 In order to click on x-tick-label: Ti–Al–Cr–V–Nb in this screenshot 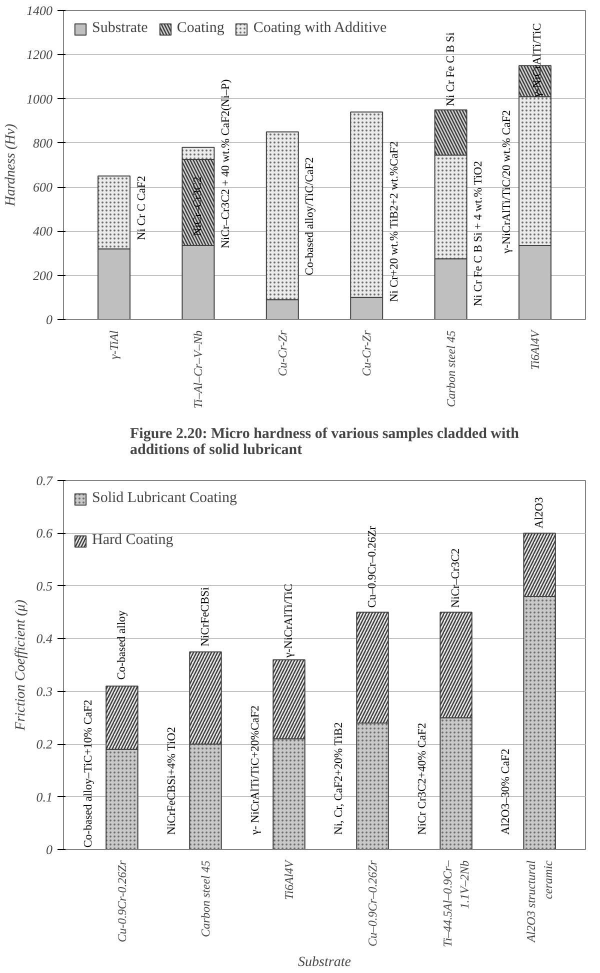, I will do `click(198, 369)`.